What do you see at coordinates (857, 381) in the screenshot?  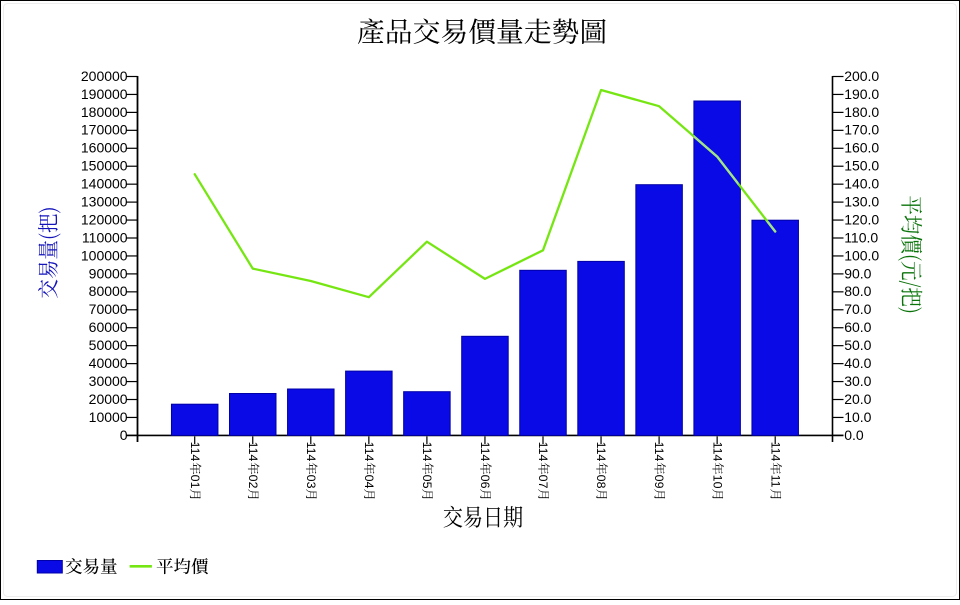 I see `svg-text: 30.0` at bounding box center [857, 381].